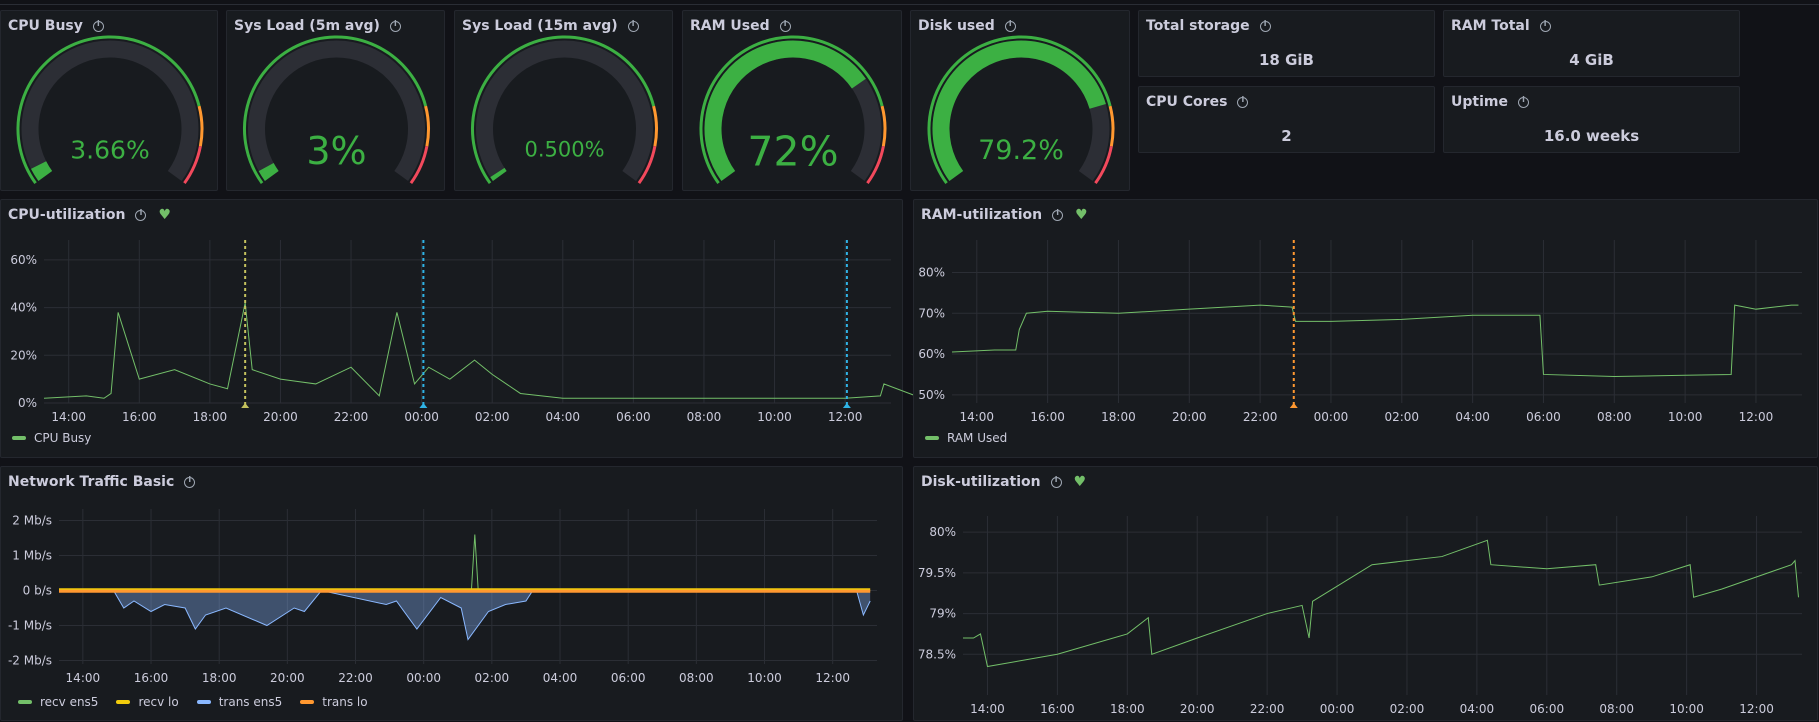 This screenshot has height=722, width=1819. What do you see at coordinates (147, 702) in the screenshot?
I see `legend-item-recv-lo: recv lo` at bounding box center [147, 702].